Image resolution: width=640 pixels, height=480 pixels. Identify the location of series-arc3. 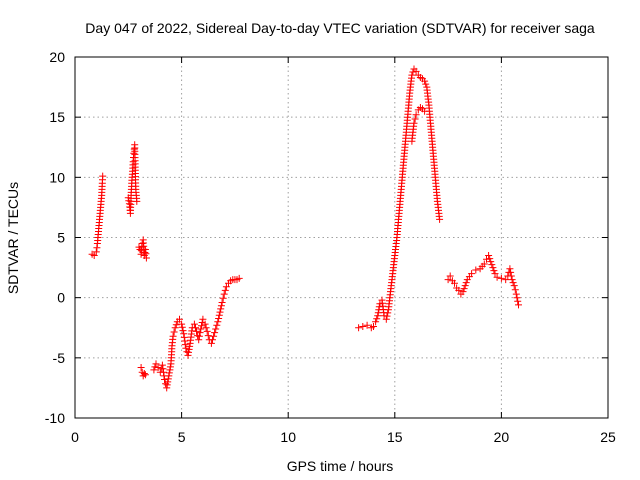
(142, 308).